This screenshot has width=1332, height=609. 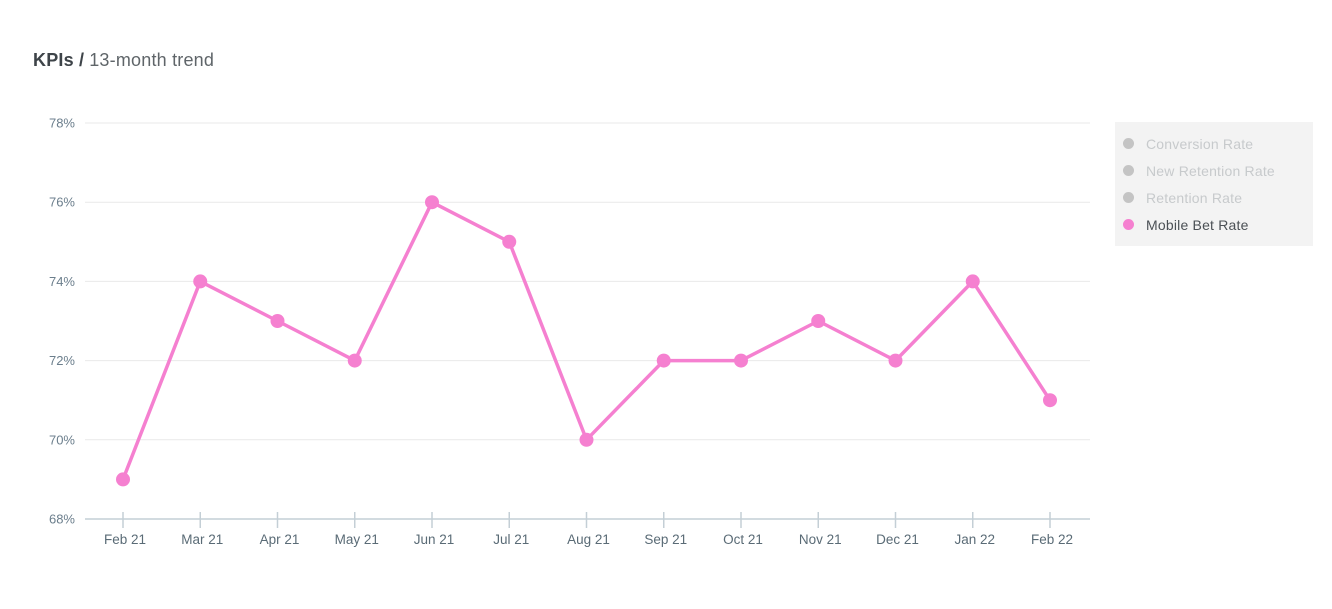 I want to click on x-axis-tick-label: Oct 21, so click(x=743, y=539).